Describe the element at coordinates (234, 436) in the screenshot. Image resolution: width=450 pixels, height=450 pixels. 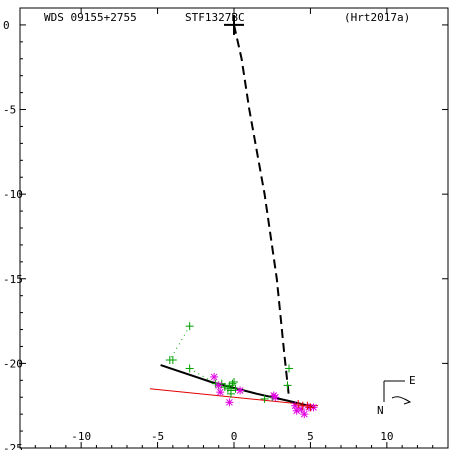
I see `x-tick-label: 0` at that location.